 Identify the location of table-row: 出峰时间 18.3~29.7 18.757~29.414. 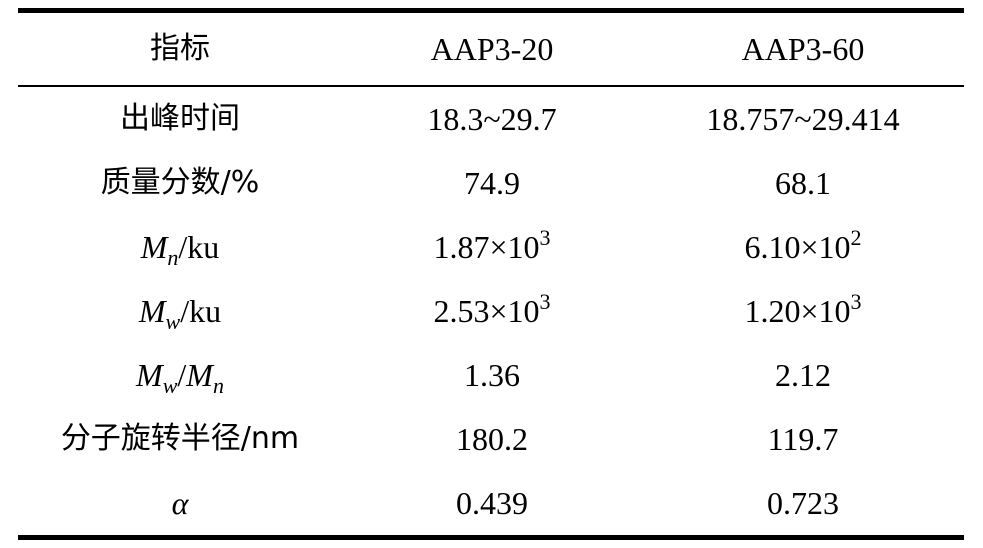
(491, 119).